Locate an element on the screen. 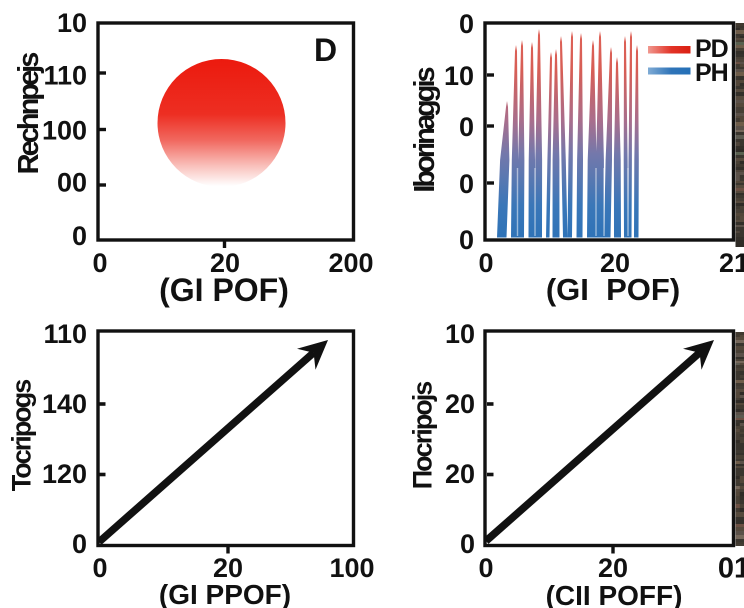 This screenshot has width=744, height=608. svg-text: D is located at coordinates (325, 50).